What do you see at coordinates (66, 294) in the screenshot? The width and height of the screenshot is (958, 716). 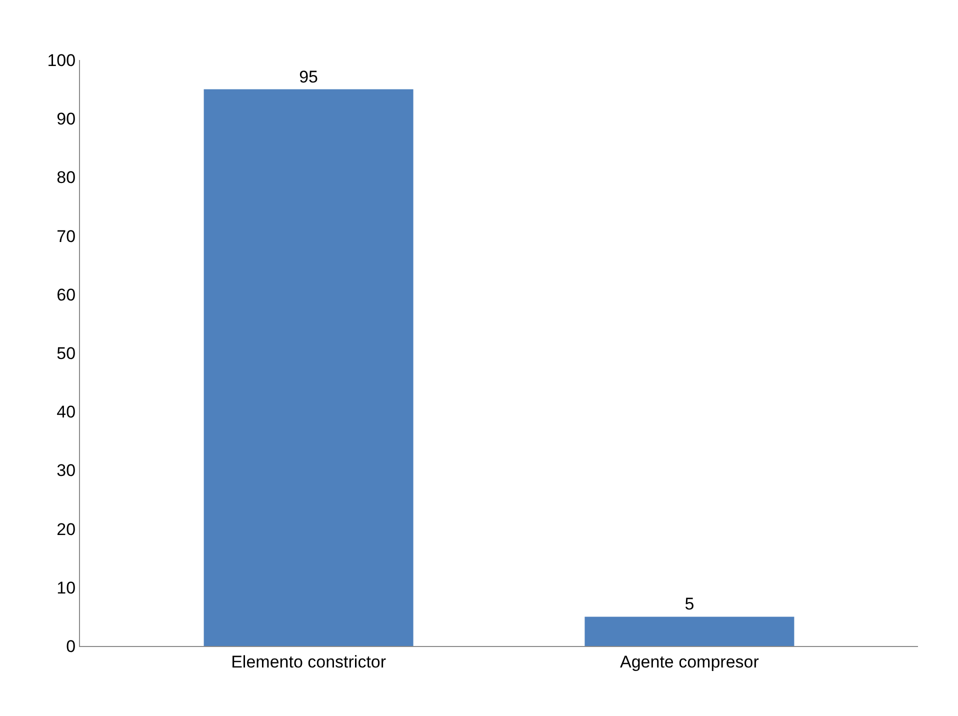 I see `y-tick-label: 60` at bounding box center [66, 294].